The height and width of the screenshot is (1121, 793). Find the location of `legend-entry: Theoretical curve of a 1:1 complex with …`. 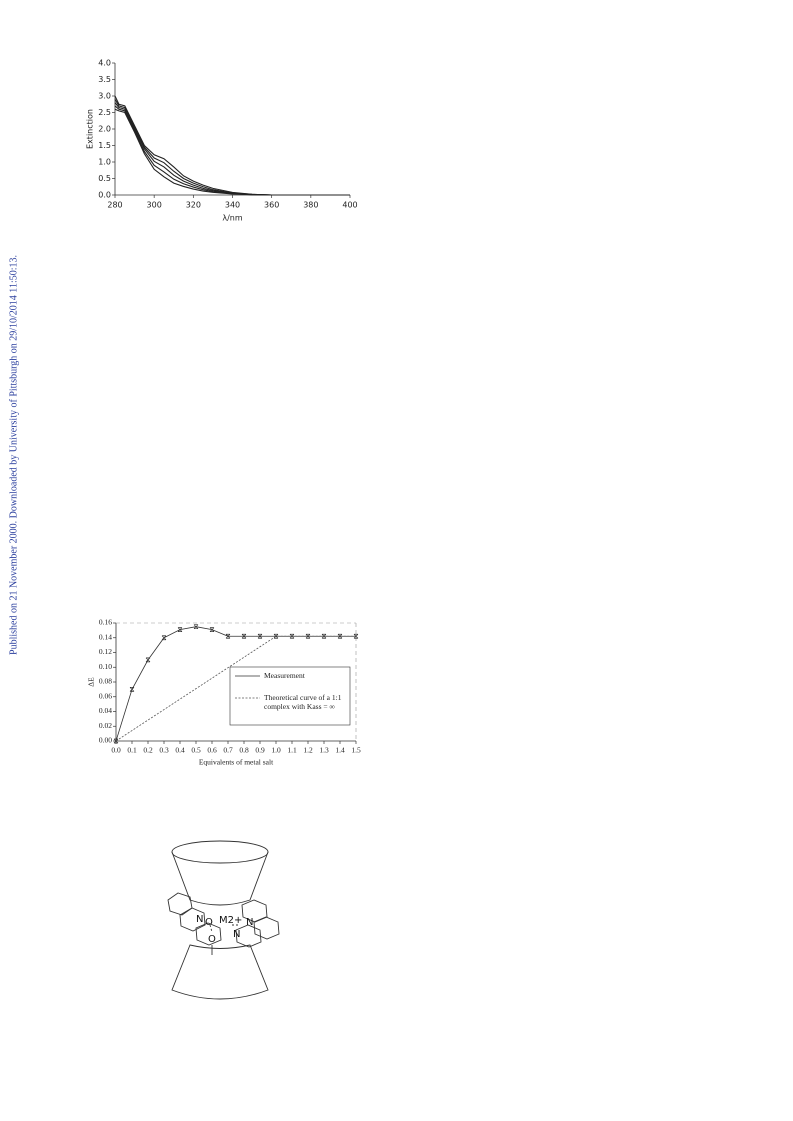

legend-entry: Theoretical curve of a 1:1 complex with … is located at coordinates (303, 702).